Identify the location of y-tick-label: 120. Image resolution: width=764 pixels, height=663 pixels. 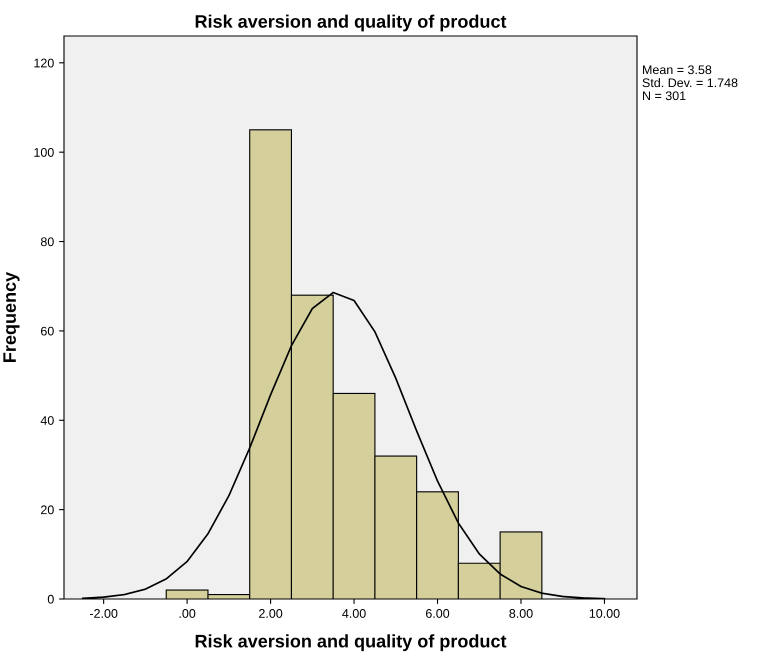
(44, 63).